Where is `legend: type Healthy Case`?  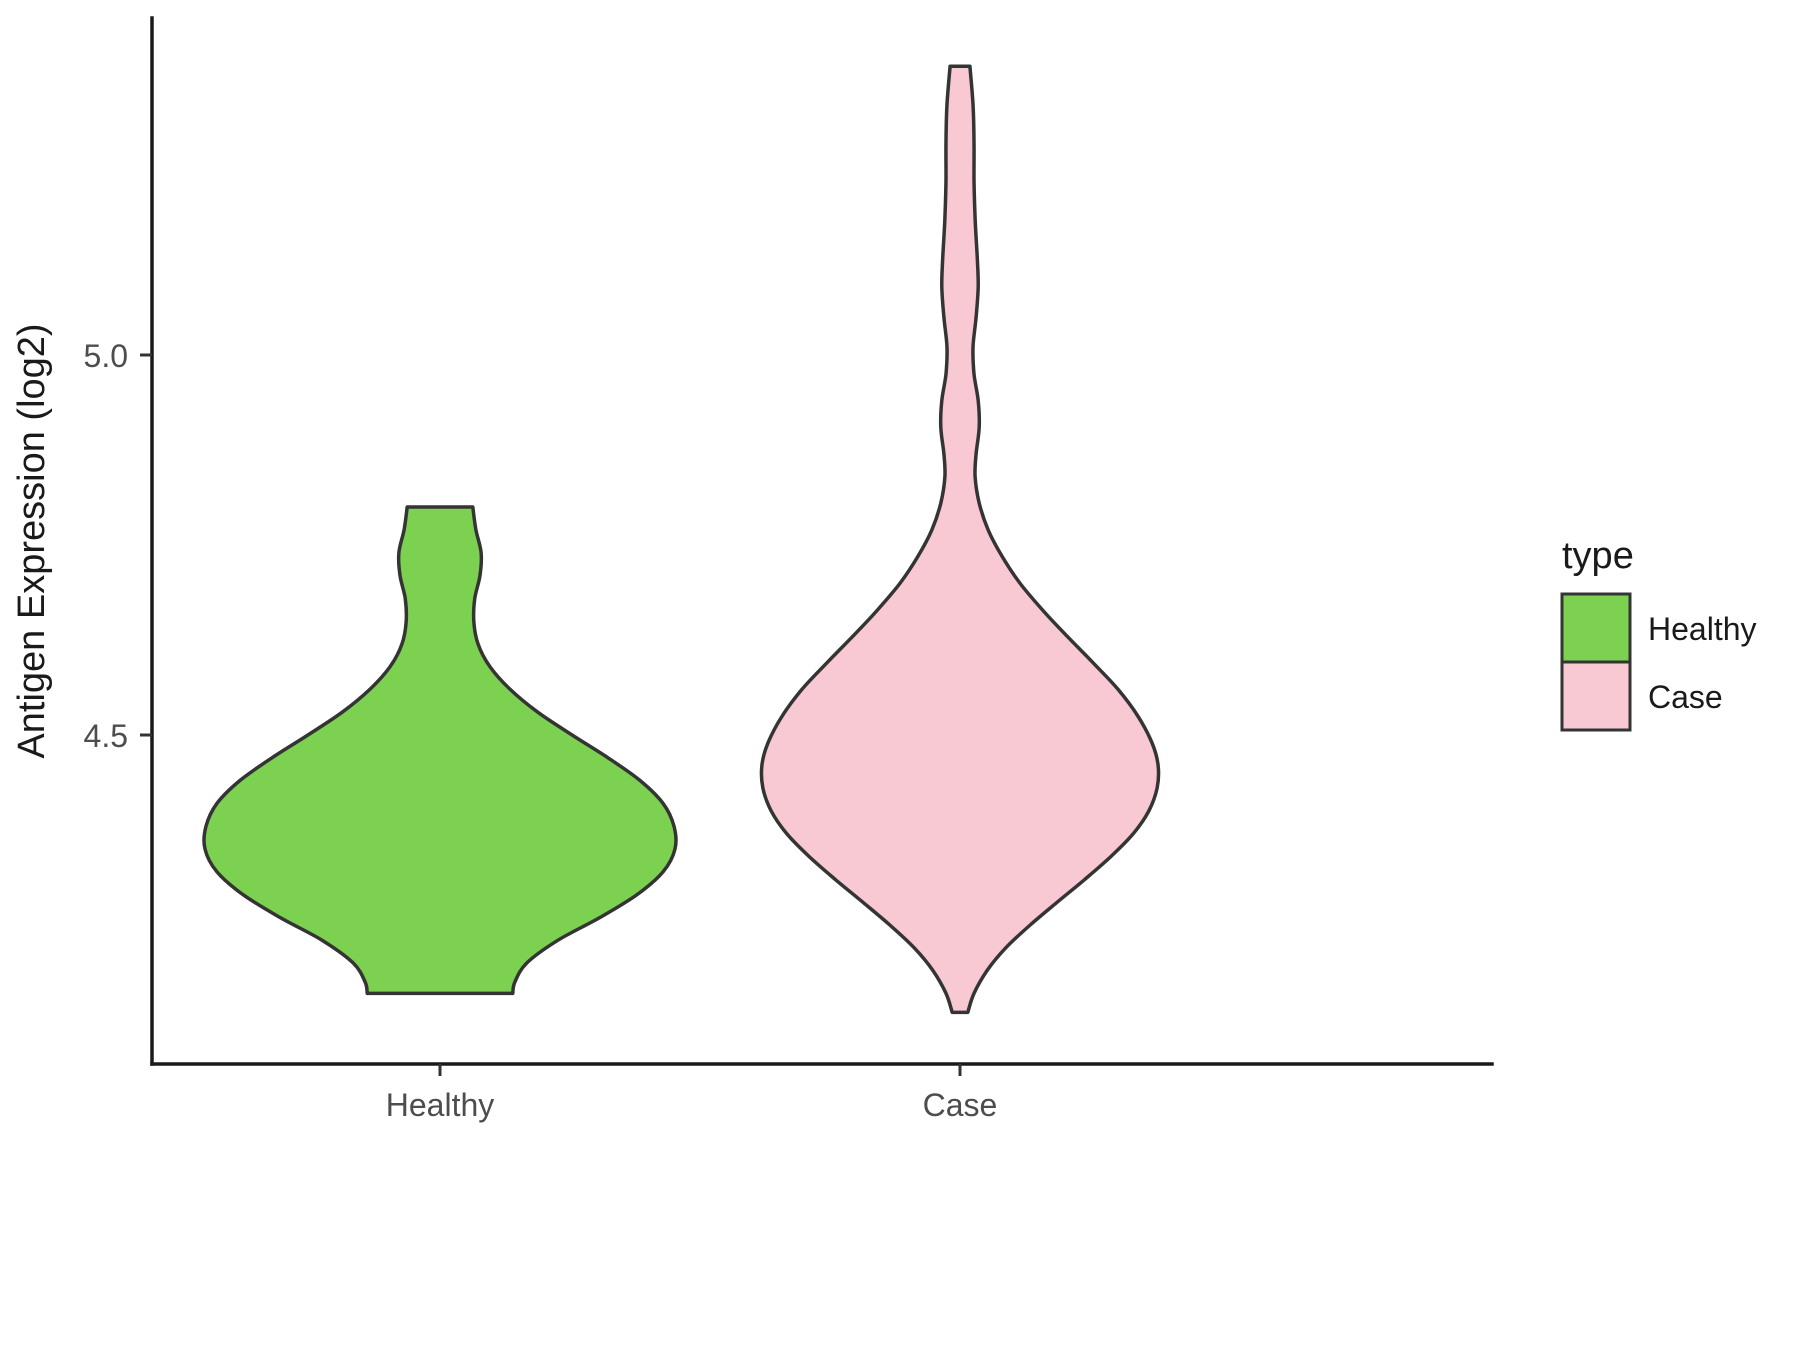
legend: type Healthy Case is located at coordinates (1658, 633).